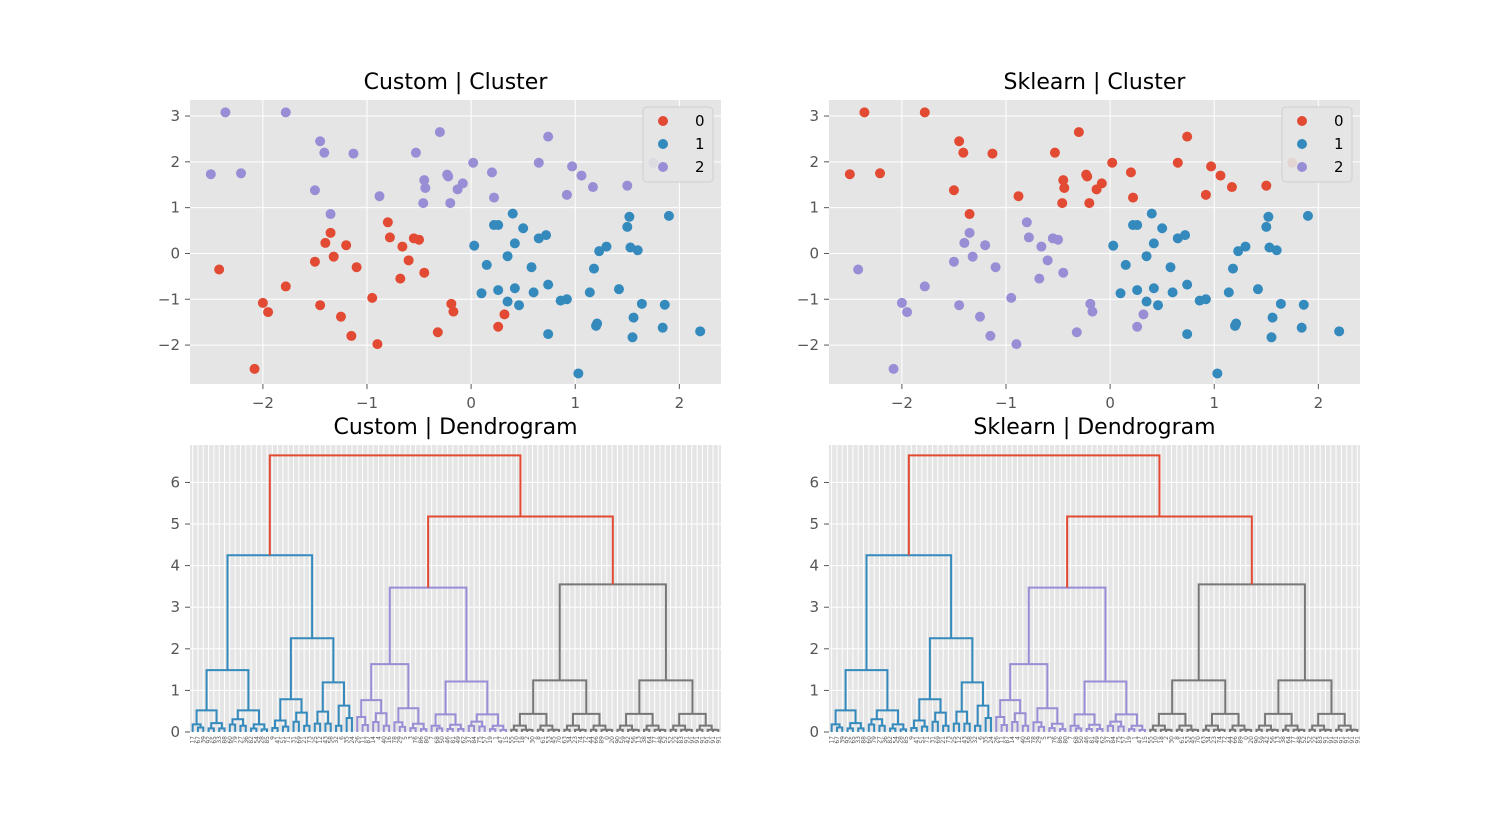 Image resolution: width=1512 pixels, height=822 pixels. Describe the element at coordinates (1094, 242) in the screenshot. I see `plot-background` at that location.